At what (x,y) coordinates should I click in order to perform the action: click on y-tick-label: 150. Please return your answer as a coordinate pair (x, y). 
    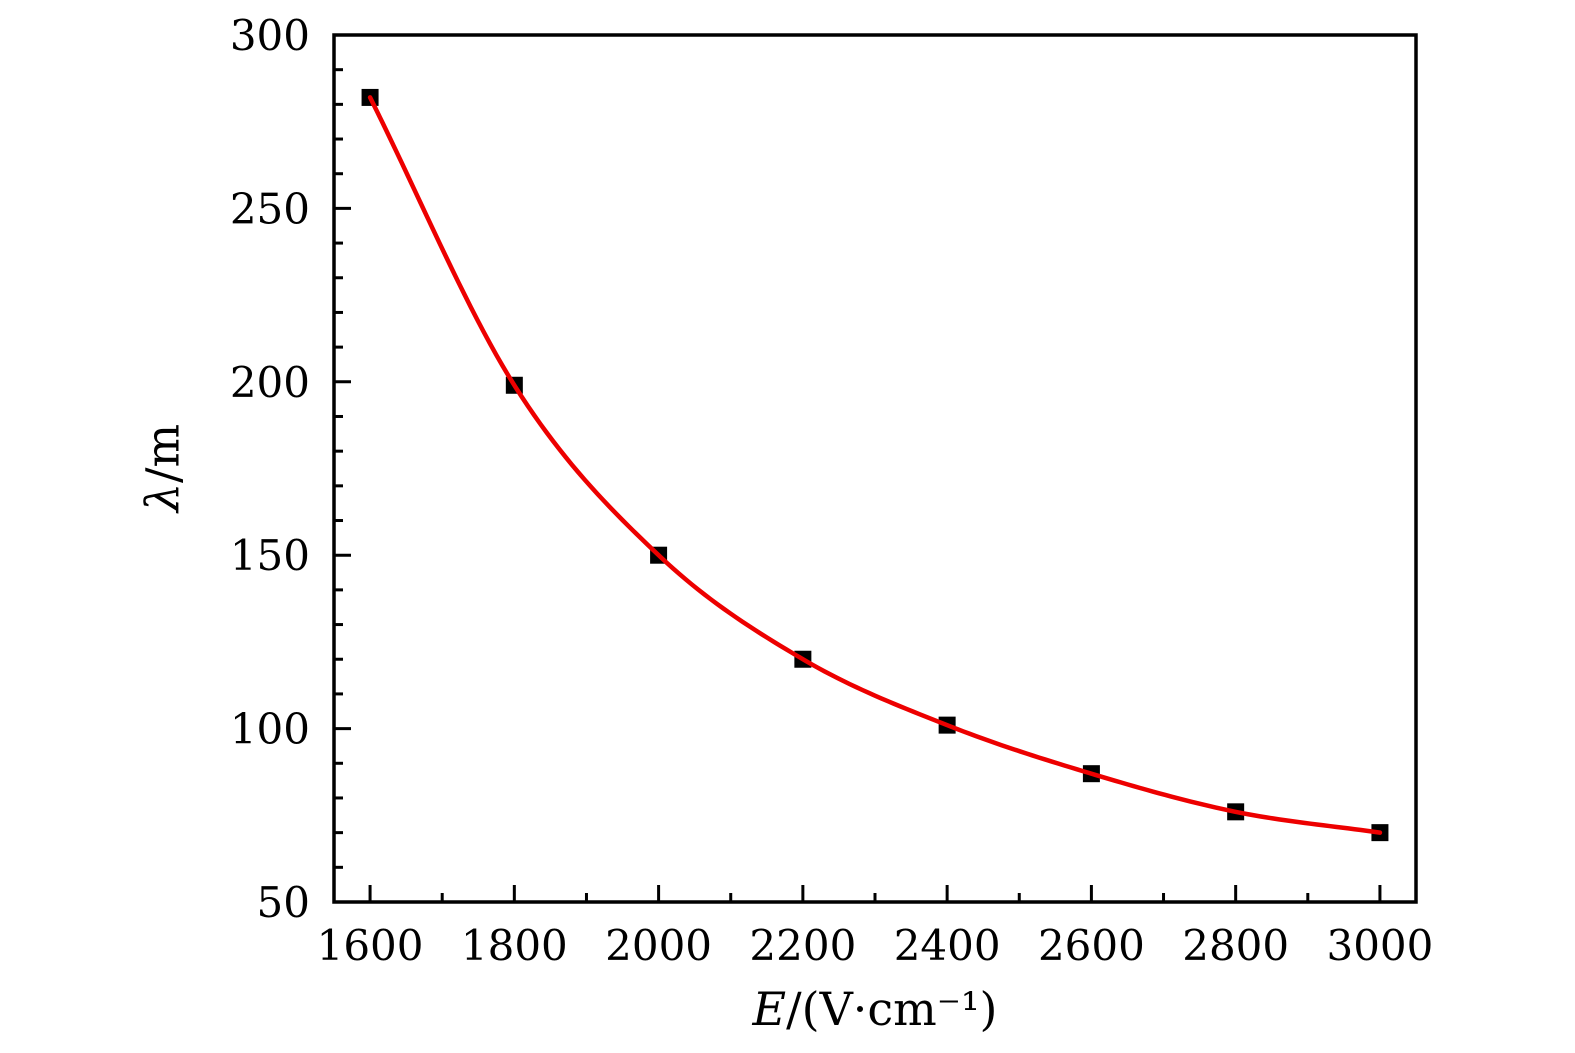
    Looking at the image, I should click on (270, 555).